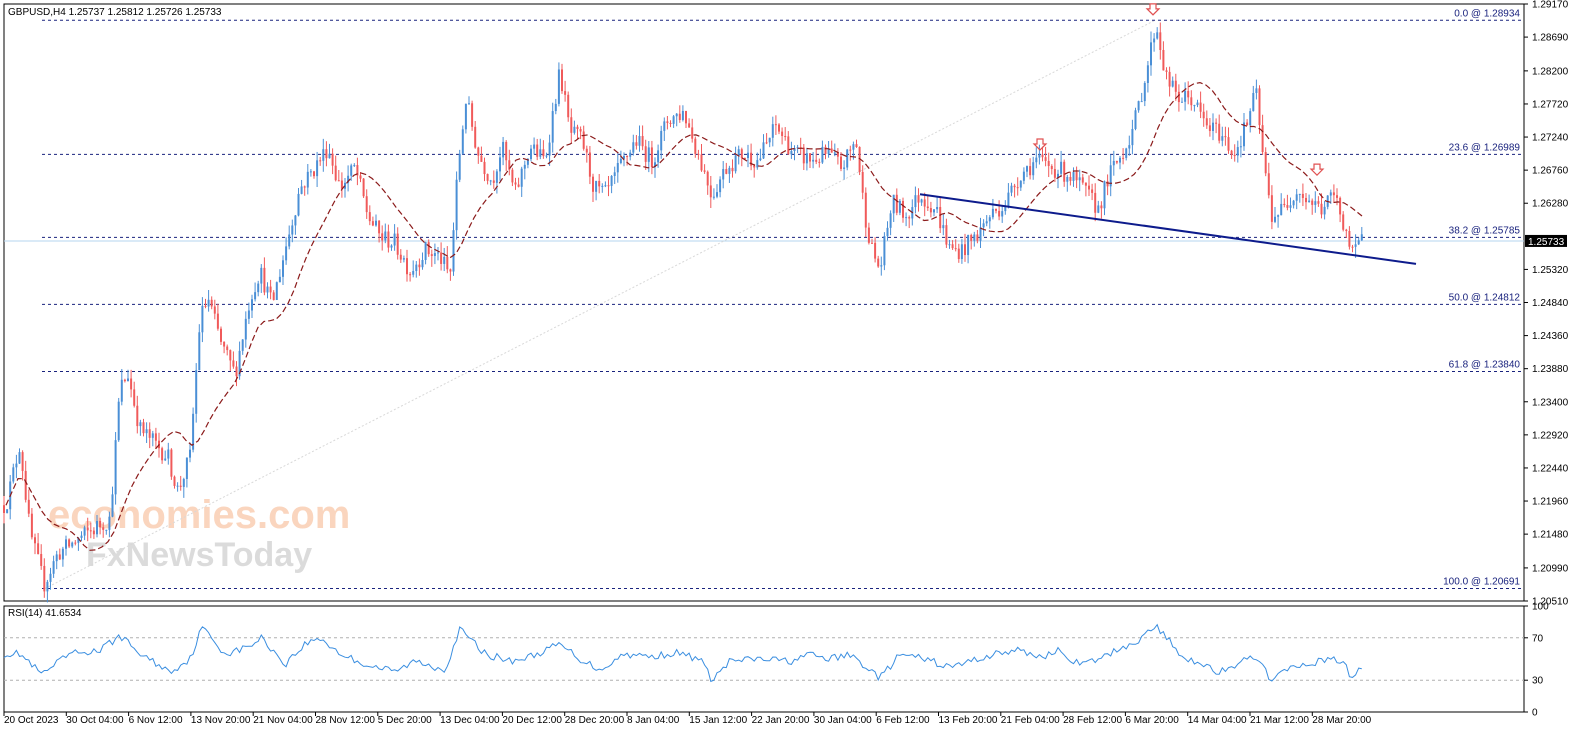 The width and height of the screenshot is (1596, 748). I want to click on price-axis-label: 1.25320, so click(1550, 270).